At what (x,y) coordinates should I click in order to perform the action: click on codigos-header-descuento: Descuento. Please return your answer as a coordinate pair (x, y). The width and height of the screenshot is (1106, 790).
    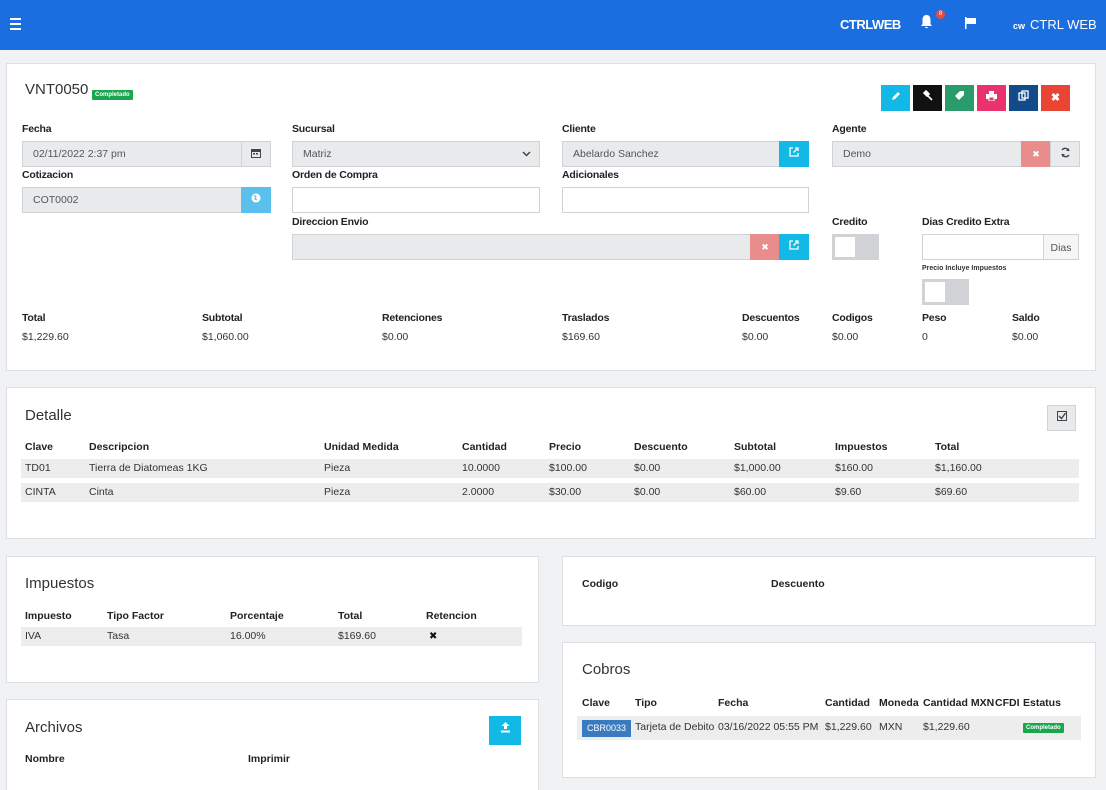
    Looking at the image, I should click on (798, 584).